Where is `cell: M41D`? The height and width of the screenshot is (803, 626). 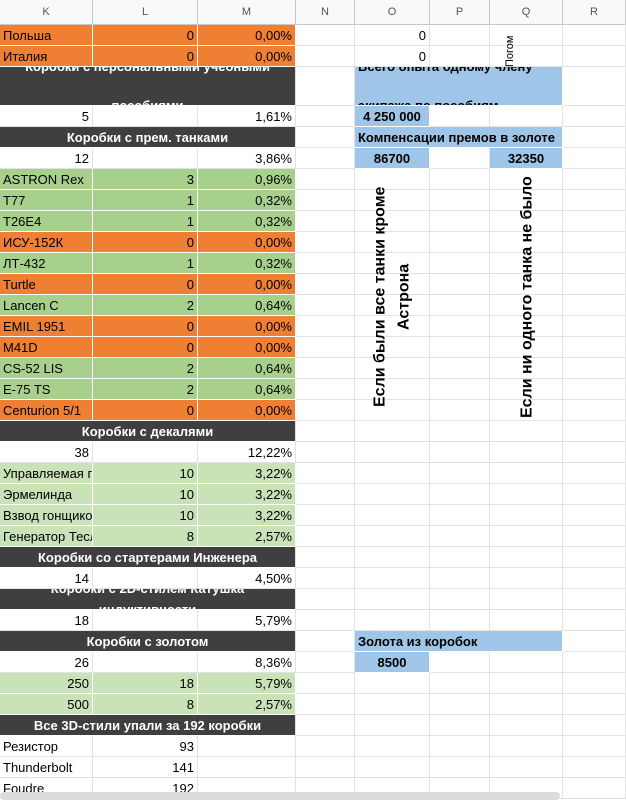 cell: M41D is located at coordinates (46, 347).